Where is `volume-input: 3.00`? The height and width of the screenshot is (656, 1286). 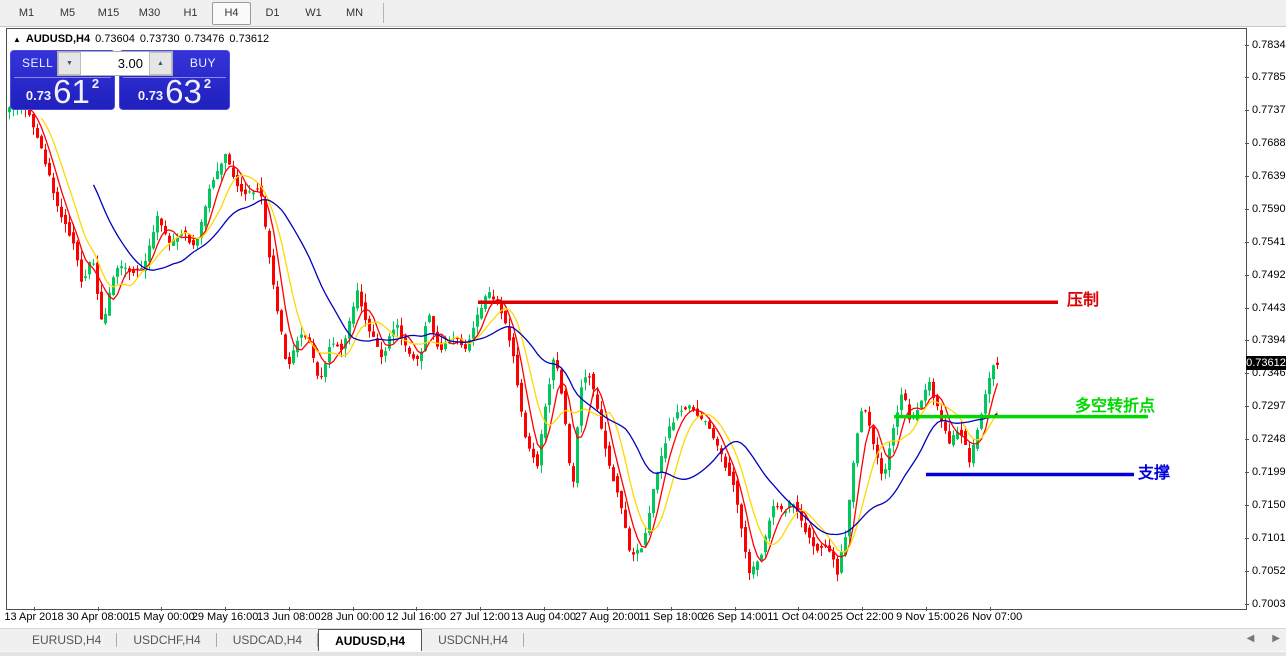 volume-input: 3.00 is located at coordinates (130, 63).